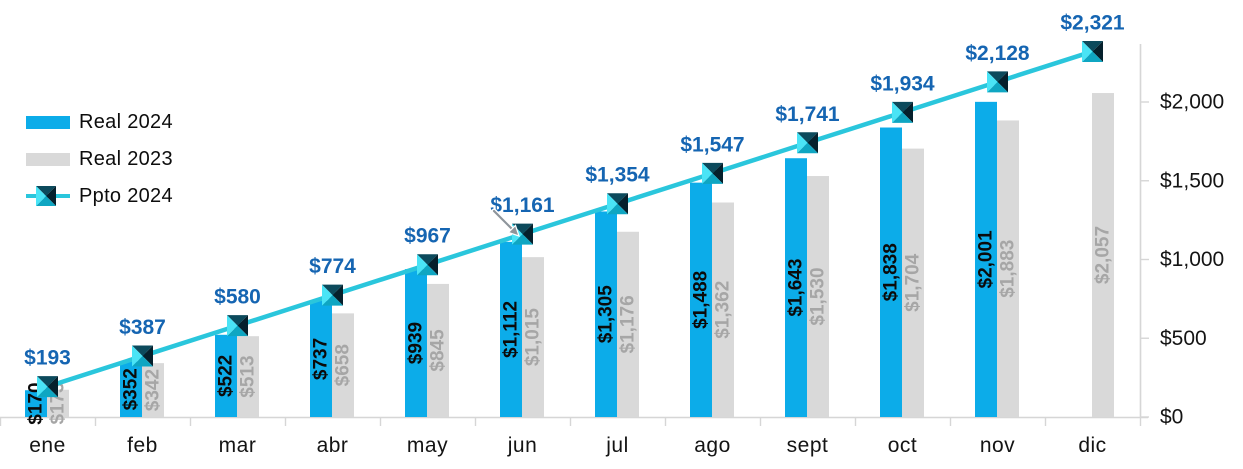 This screenshot has height=469, width=1243. What do you see at coordinates (237, 297) in the screenshot?
I see `line-label-mar: $580` at bounding box center [237, 297].